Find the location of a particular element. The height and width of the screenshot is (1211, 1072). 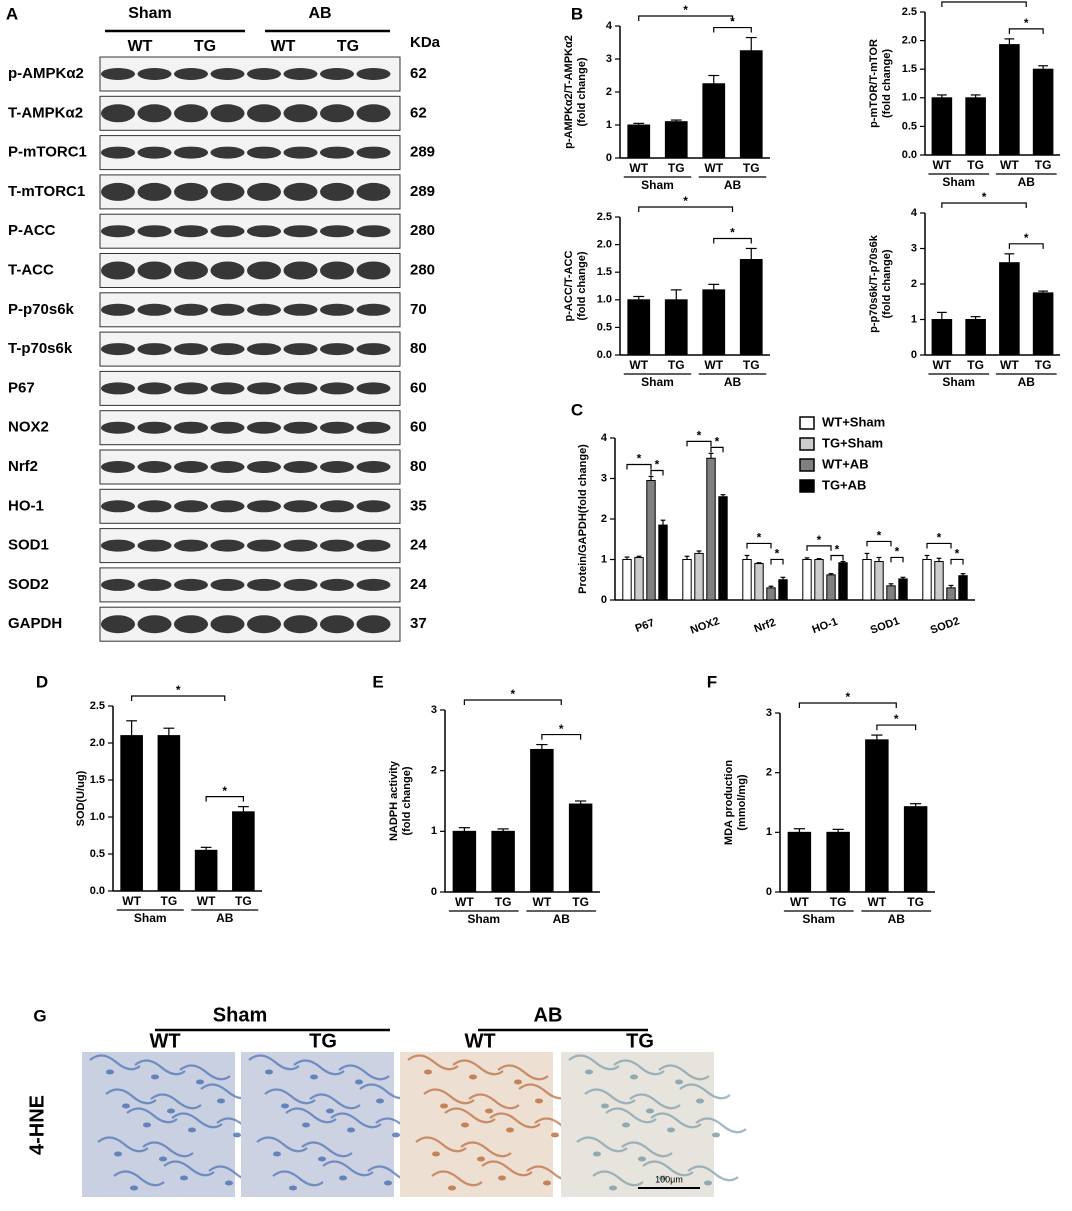

kda-label: 35 is located at coordinates (418, 505).